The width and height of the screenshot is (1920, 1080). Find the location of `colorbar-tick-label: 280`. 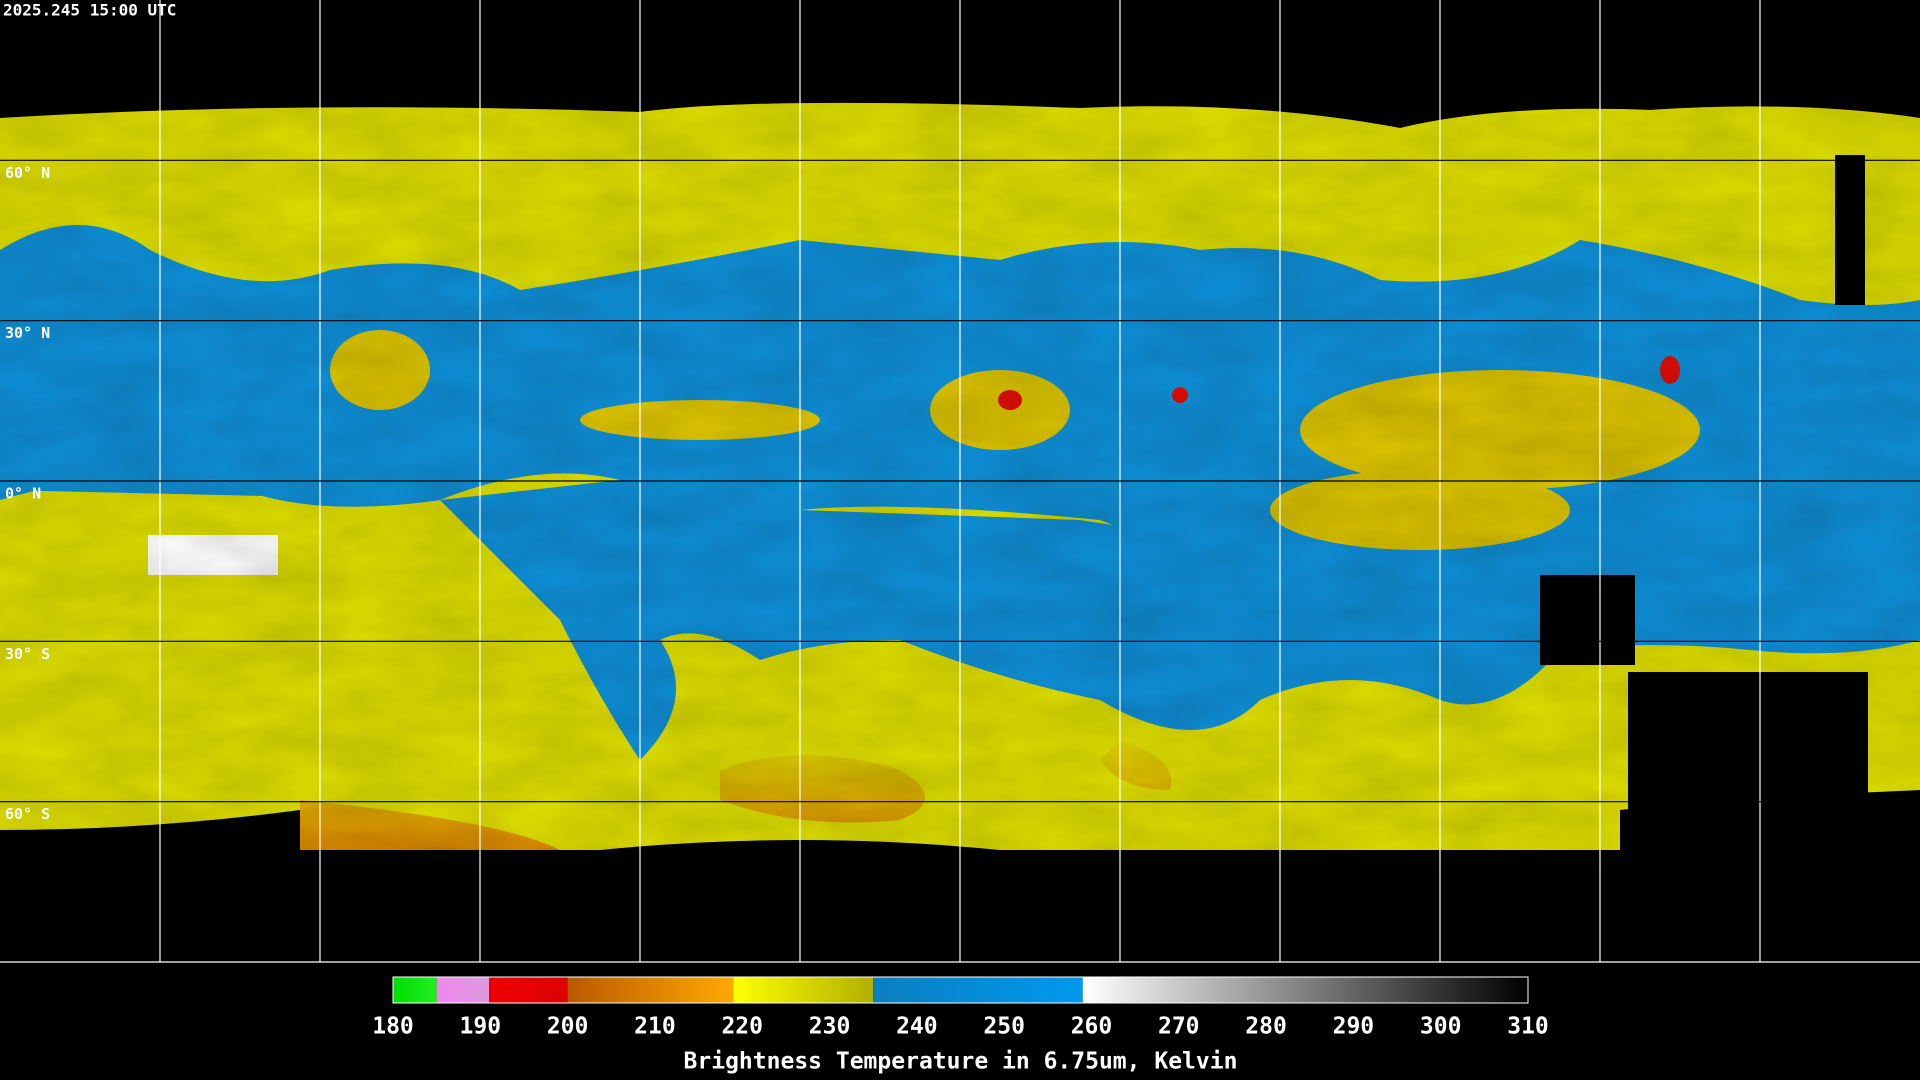

colorbar-tick-label: 280 is located at coordinates (1266, 1027).